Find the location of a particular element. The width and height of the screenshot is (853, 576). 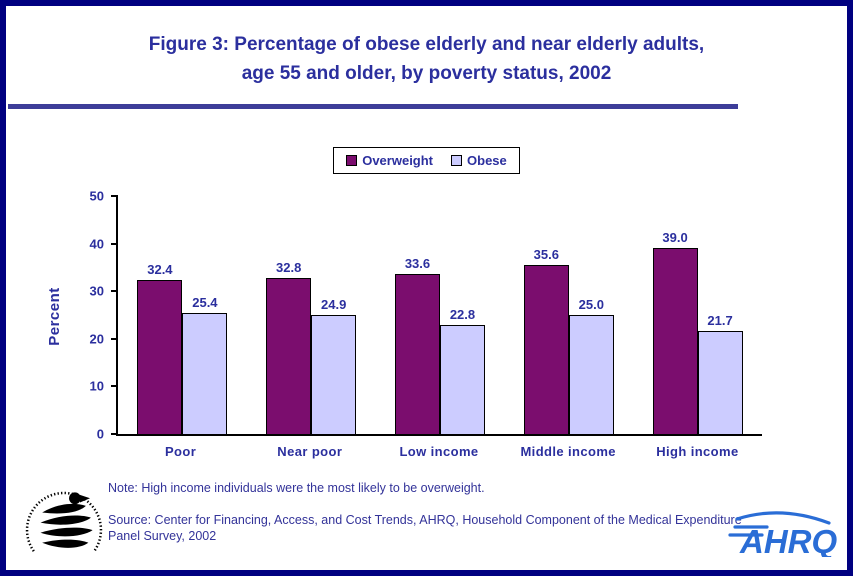

bar-group-middle-income: 35.6 25.0 is located at coordinates (568, 315).